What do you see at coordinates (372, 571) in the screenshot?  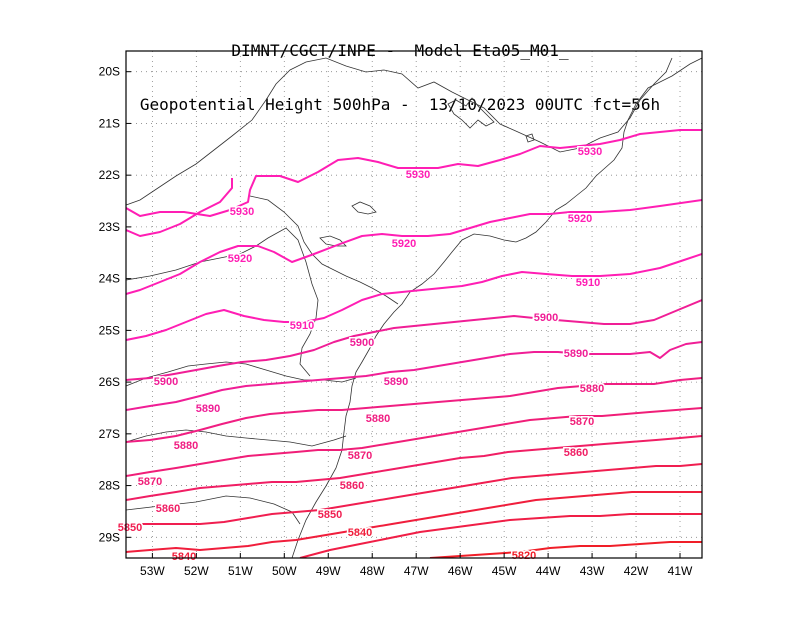 I see `x-tick-label: 48W` at bounding box center [372, 571].